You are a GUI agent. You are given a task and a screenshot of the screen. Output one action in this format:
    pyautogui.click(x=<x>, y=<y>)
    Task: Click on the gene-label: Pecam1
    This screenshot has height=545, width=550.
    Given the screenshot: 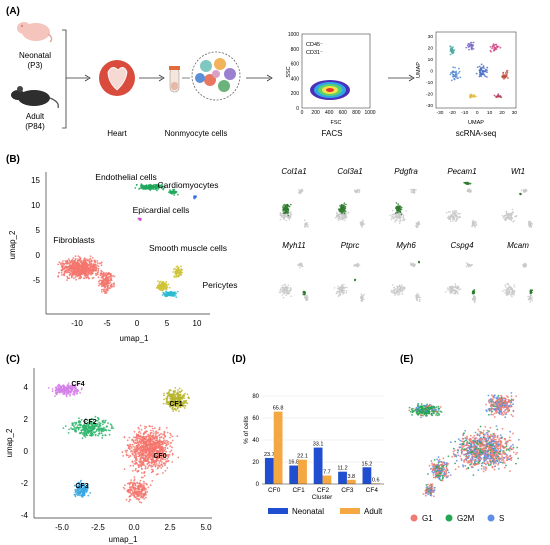 What is the action you would take?
    pyautogui.click(x=461, y=171)
    